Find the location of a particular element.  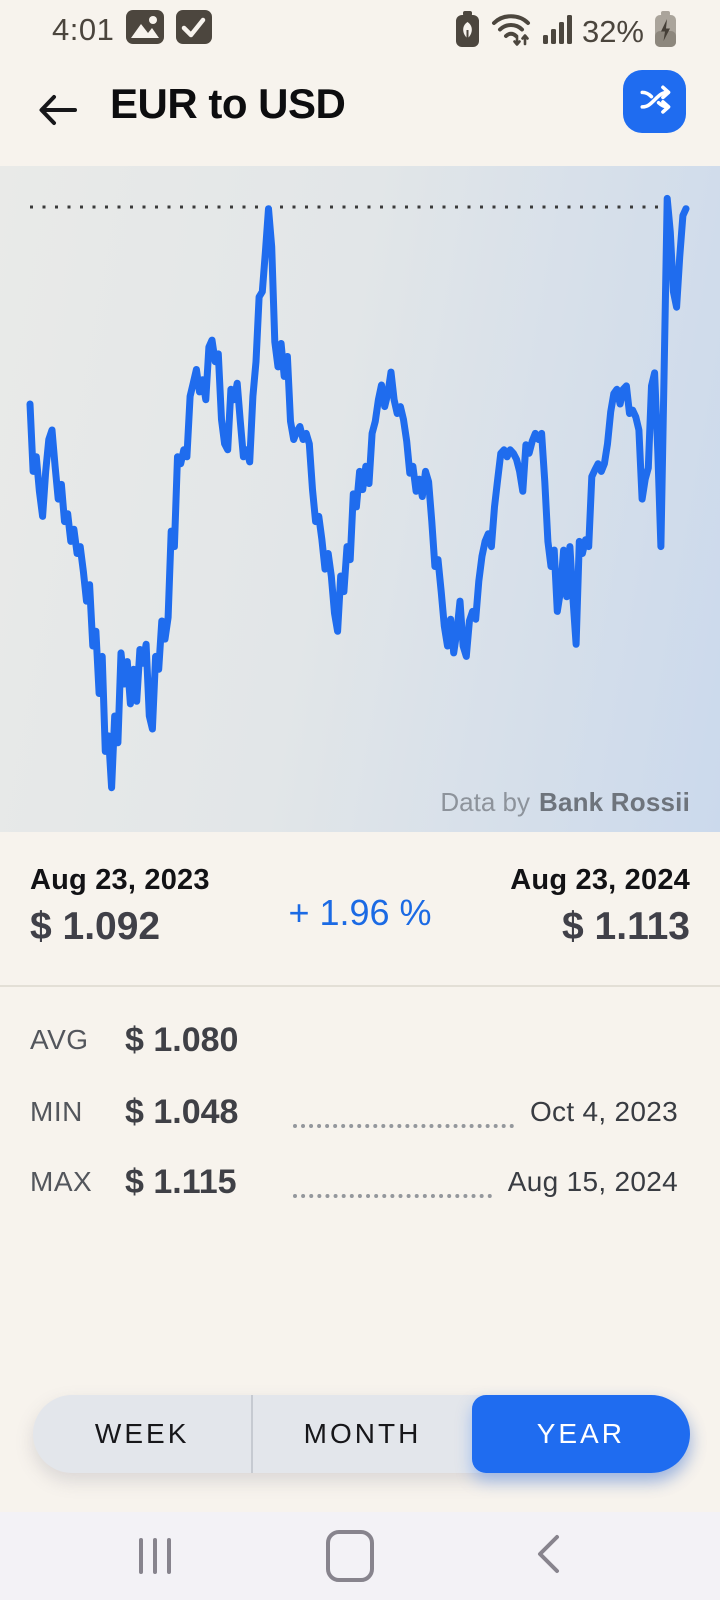

stat-date: Oct 4, 2023 is located at coordinates (603, 1111).